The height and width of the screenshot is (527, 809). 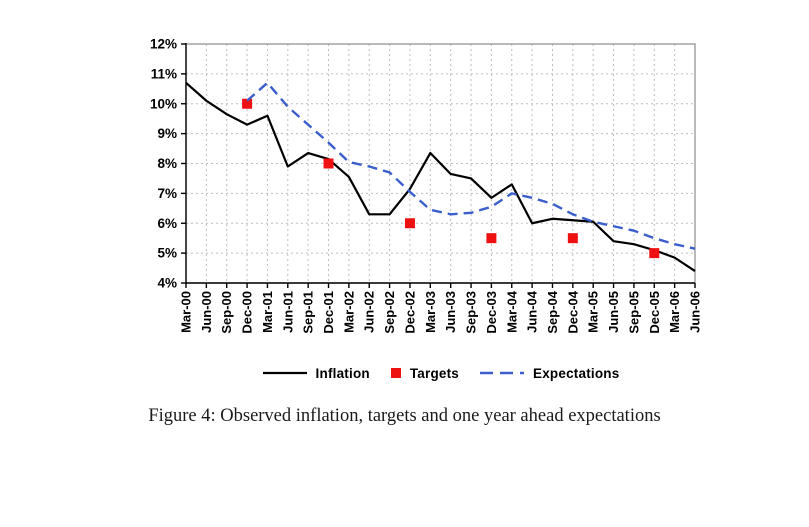 What do you see at coordinates (674, 312) in the screenshot?
I see `x-tick-label: Mar-06` at bounding box center [674, 312].